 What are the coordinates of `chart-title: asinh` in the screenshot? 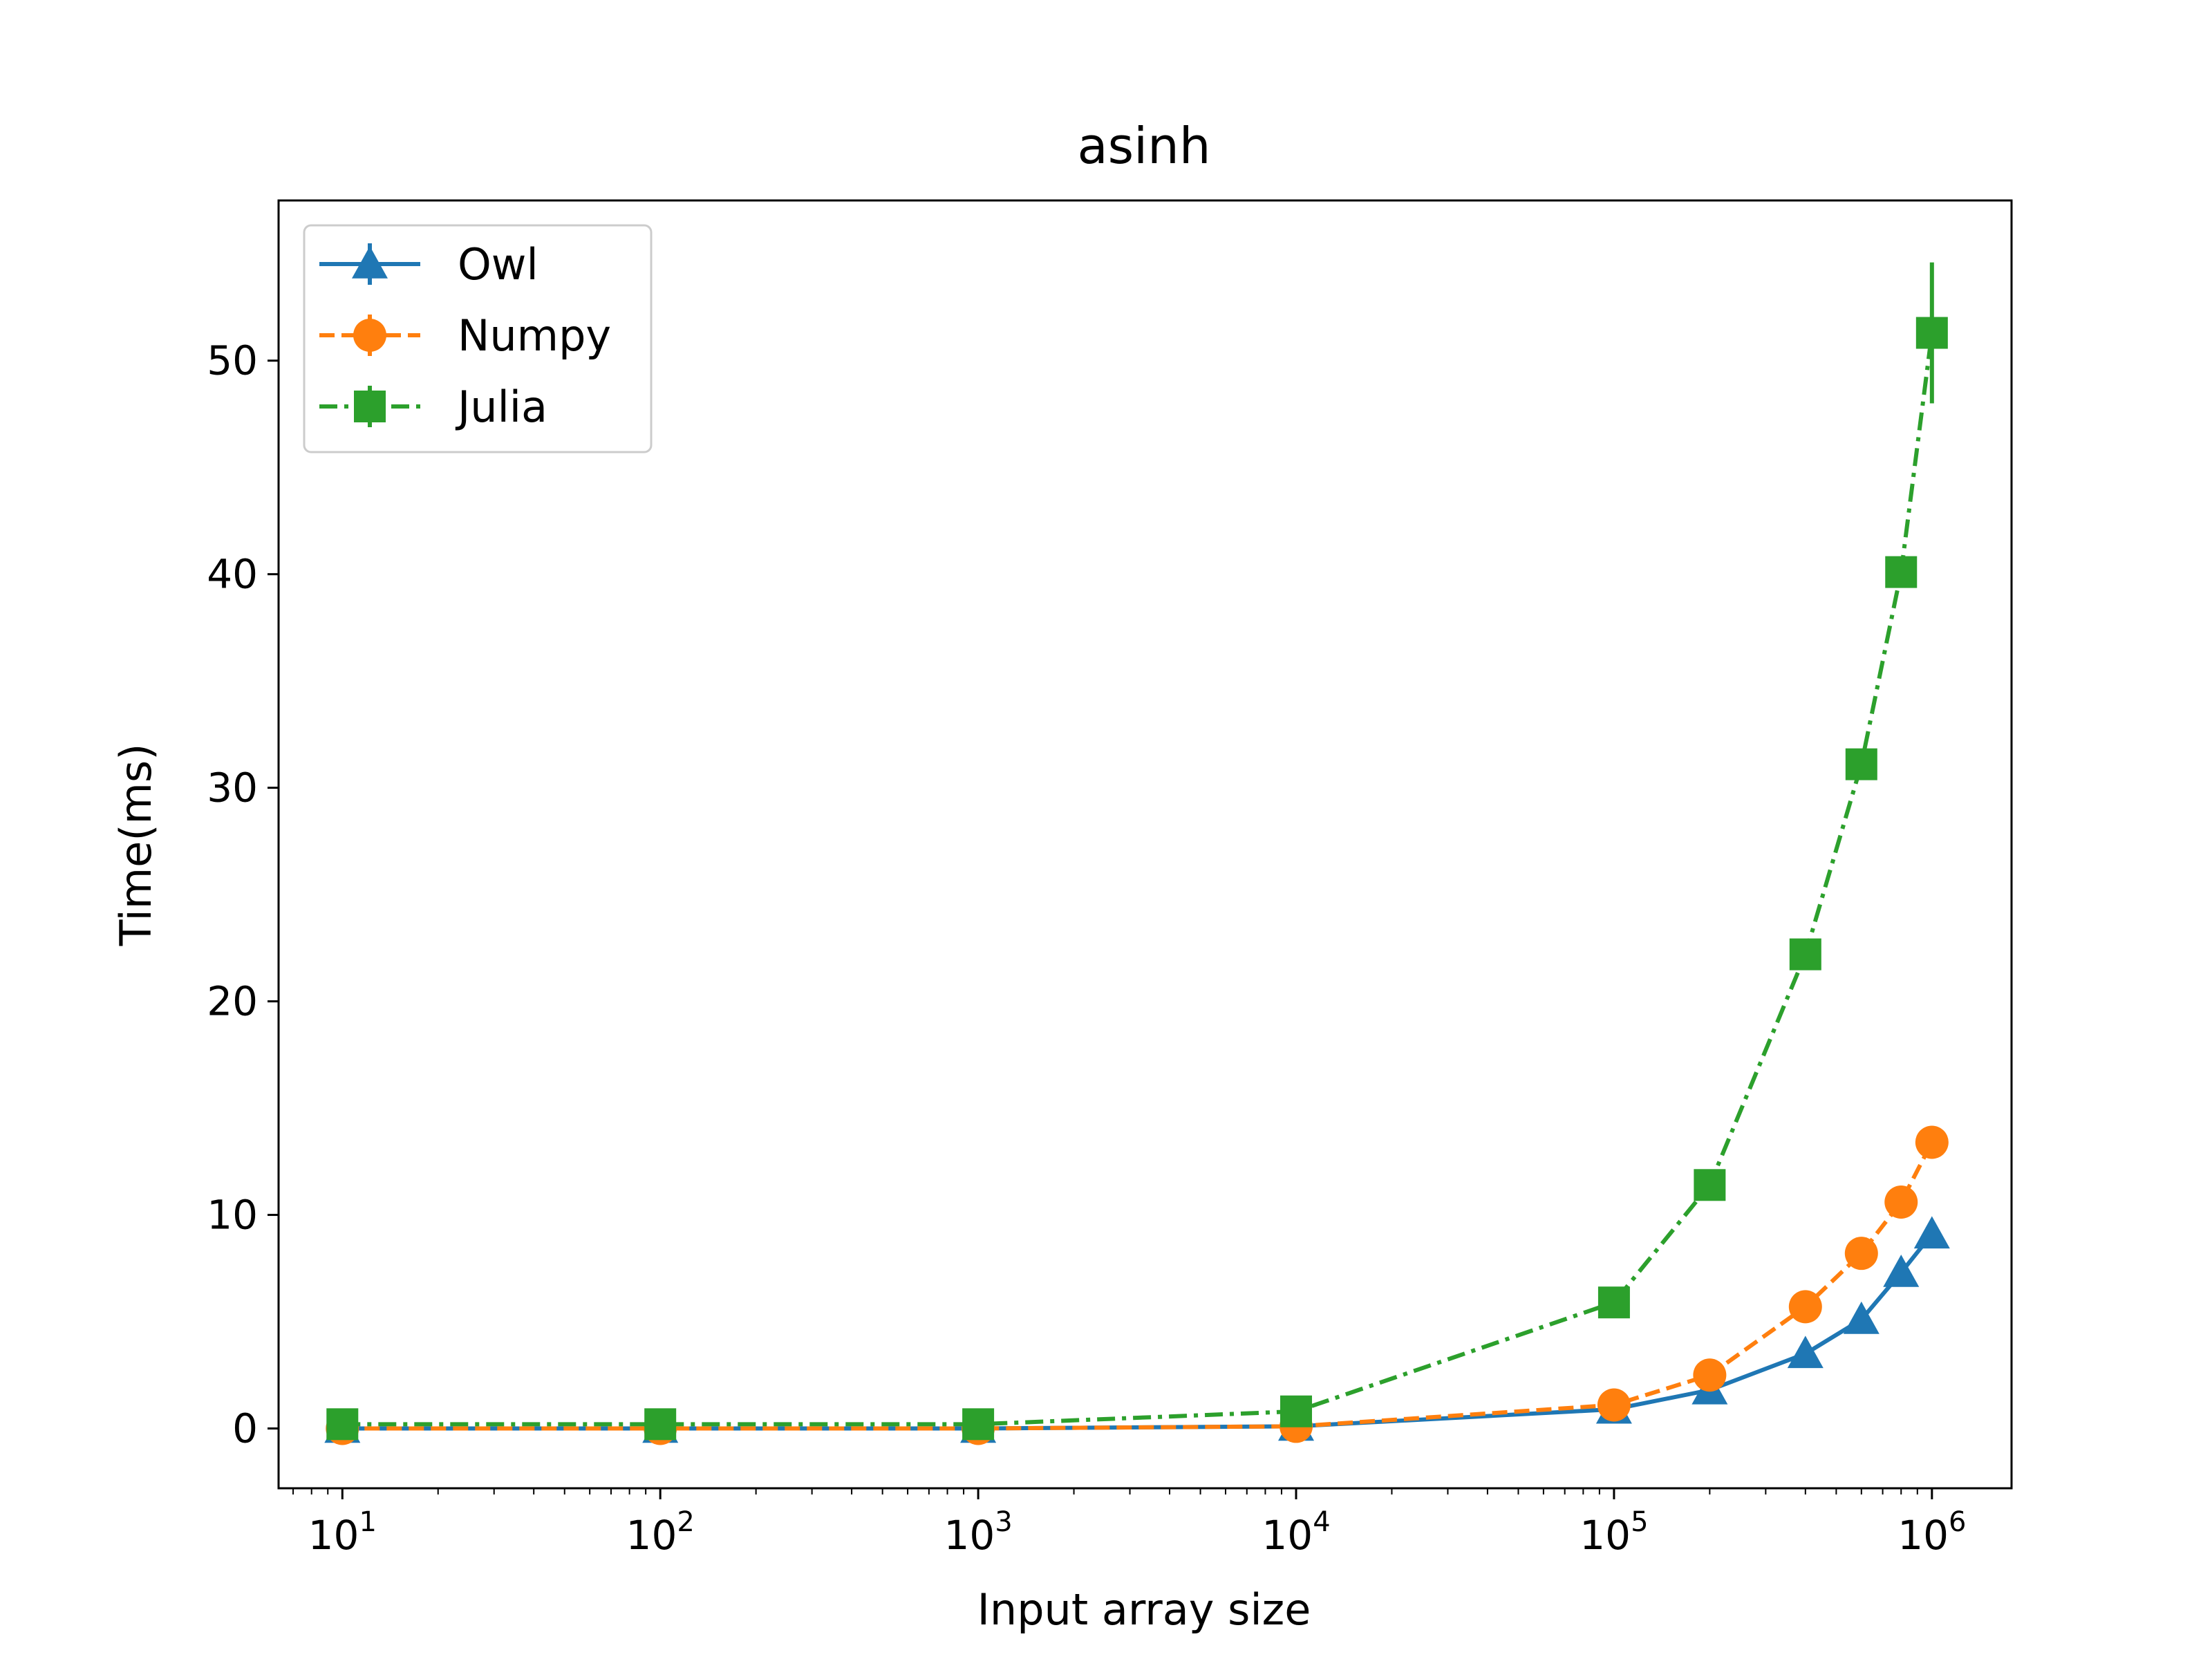 It's located at (1145, 146).